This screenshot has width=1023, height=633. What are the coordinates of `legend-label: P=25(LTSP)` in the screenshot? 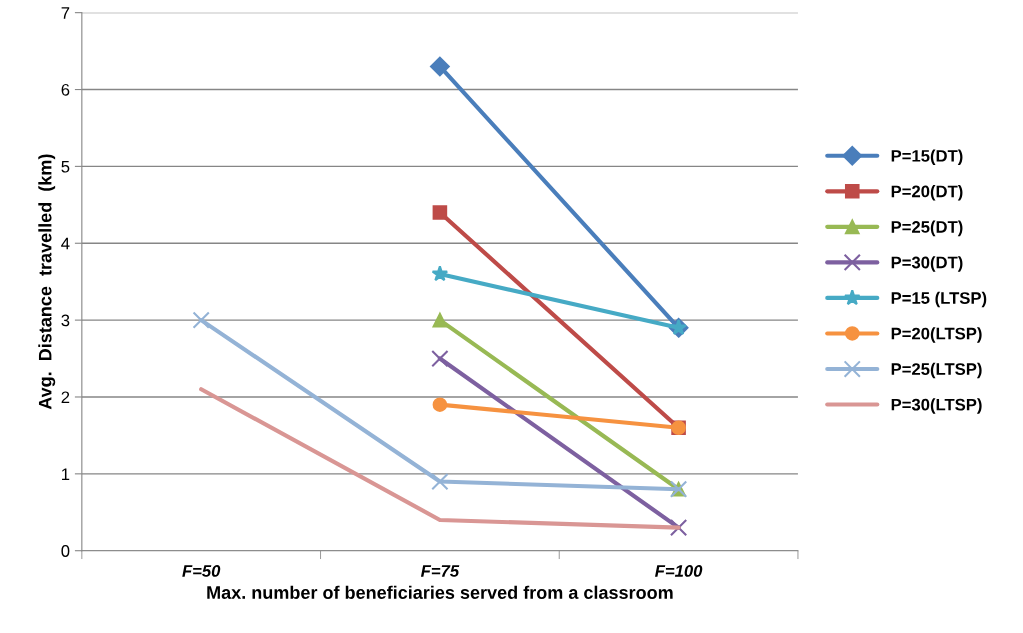 It's located at (936, 370).